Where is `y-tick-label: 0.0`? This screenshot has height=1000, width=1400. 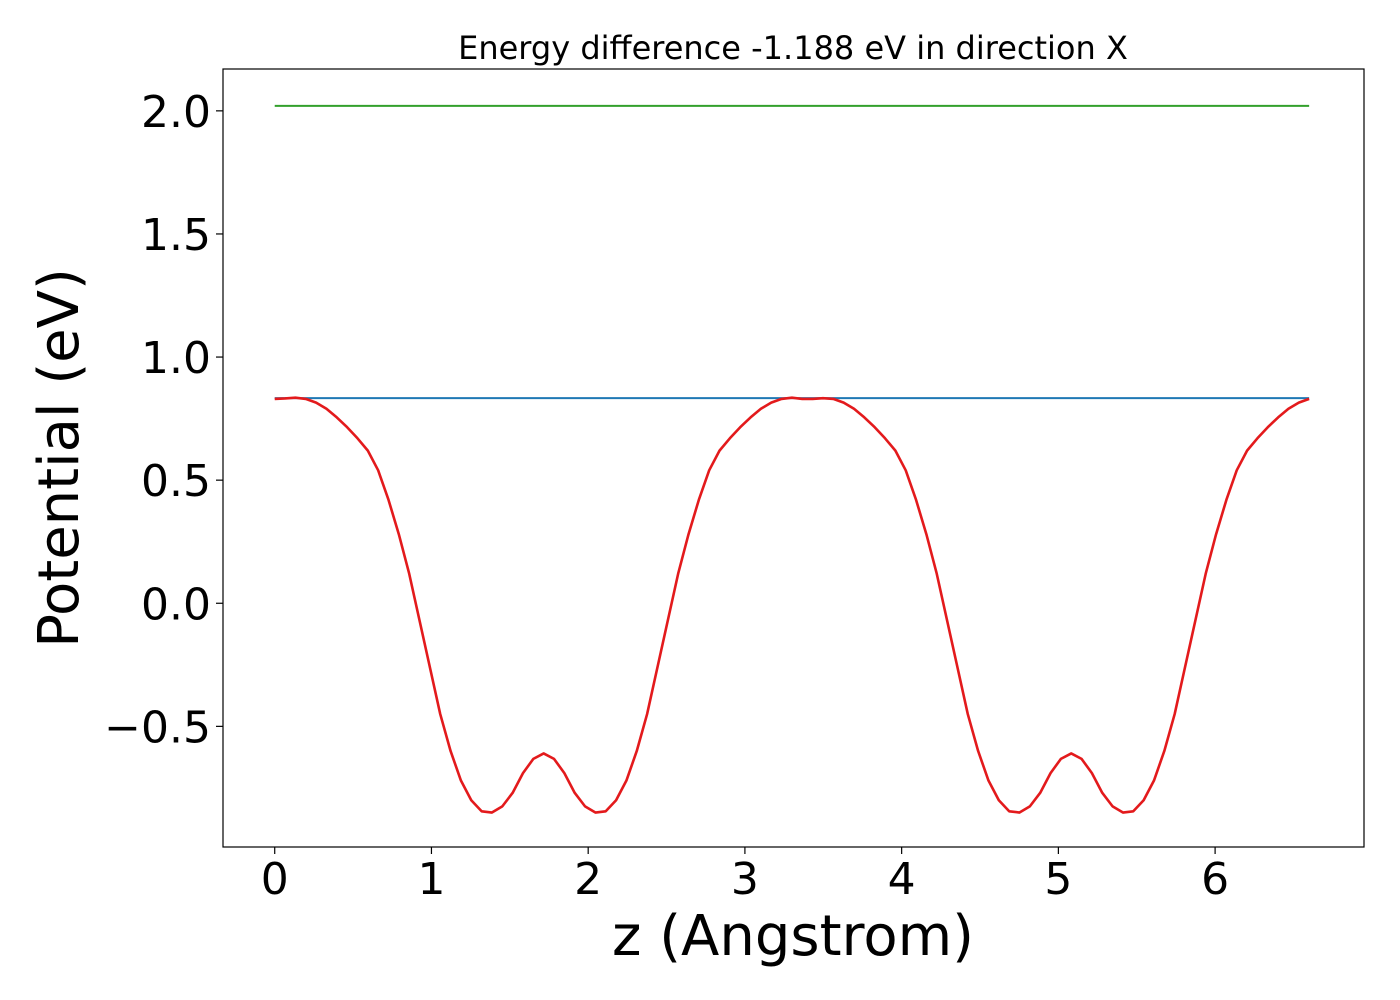
y-tick-label: 0.0 is located at coordinates (176, 604).